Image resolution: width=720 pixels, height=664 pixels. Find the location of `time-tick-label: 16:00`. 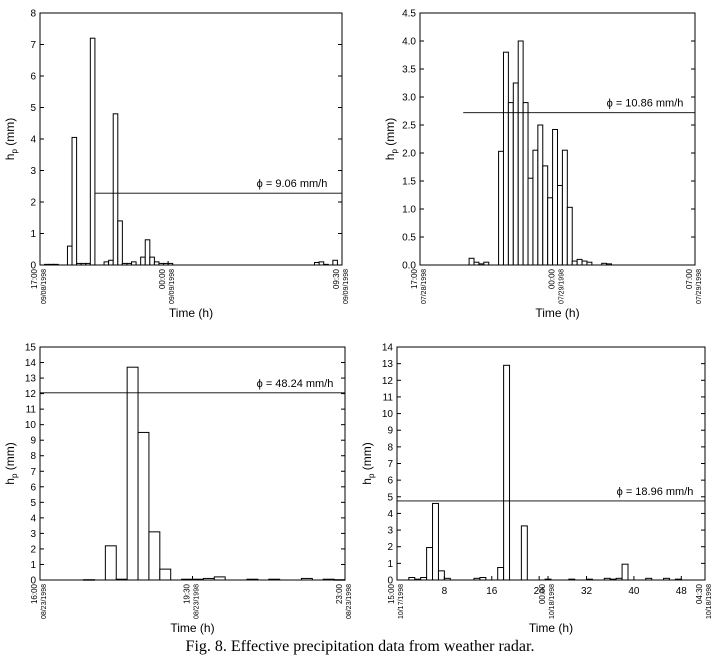

time-tick-label: 16:00 is located at coordinates (34, 593).